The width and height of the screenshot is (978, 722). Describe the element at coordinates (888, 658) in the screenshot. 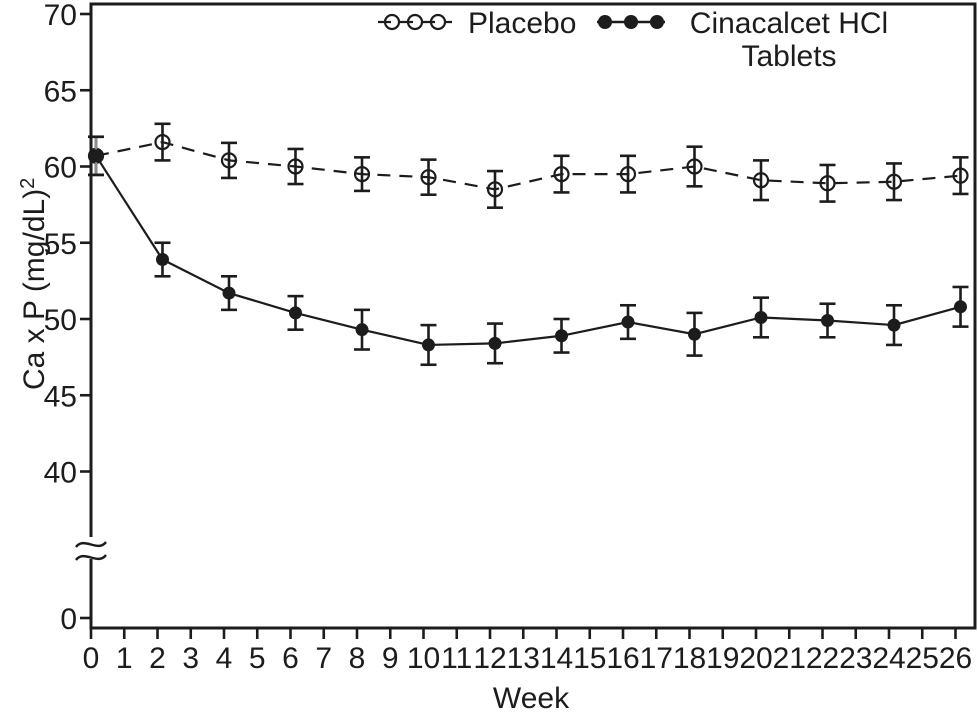

I see `x-tick-label: 24` at that location.